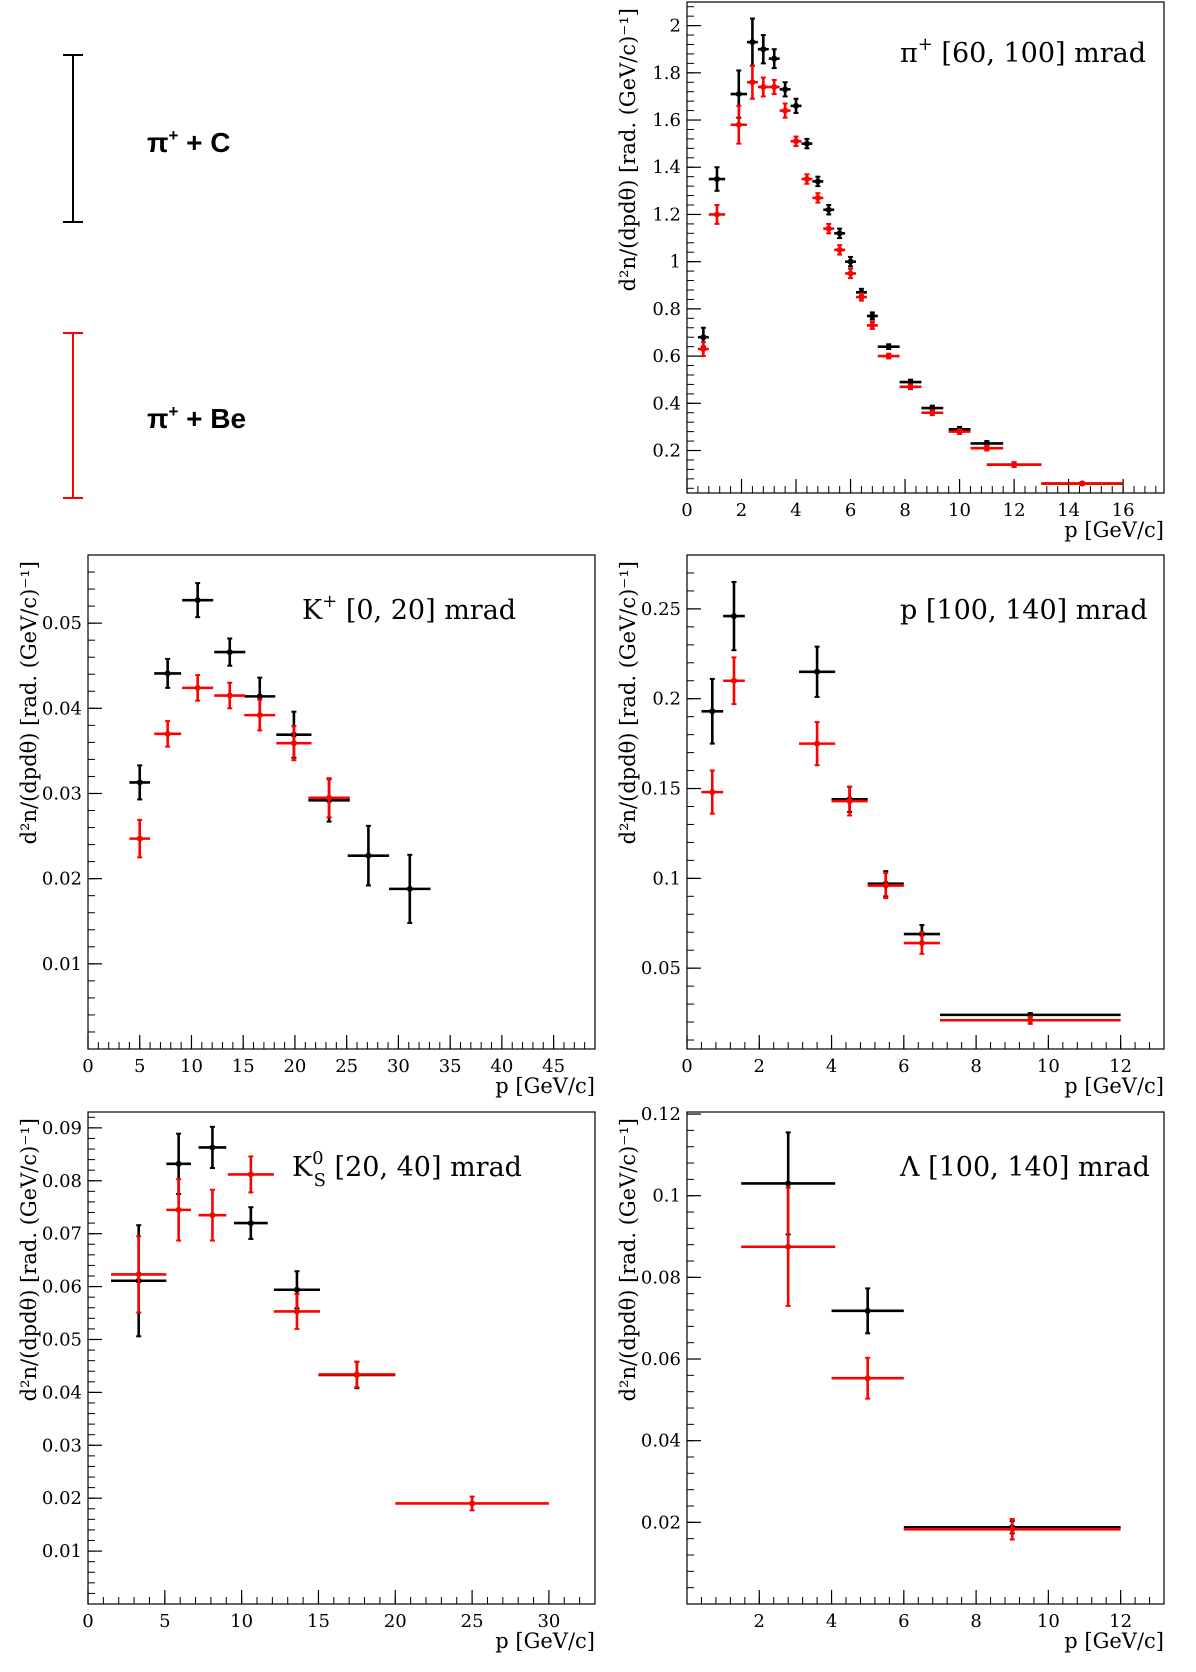 The height and width of the screenshot is (1672, 1196). I want to click on title-subscript: S, so click(320, 1180).